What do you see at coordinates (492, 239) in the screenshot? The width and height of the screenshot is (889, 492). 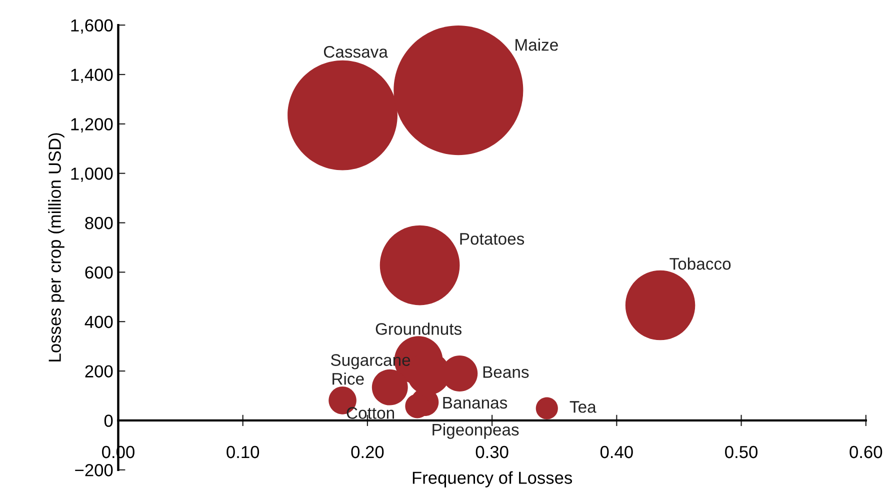 I see `series-label: Potatoes` at bounding box center [492, 239].